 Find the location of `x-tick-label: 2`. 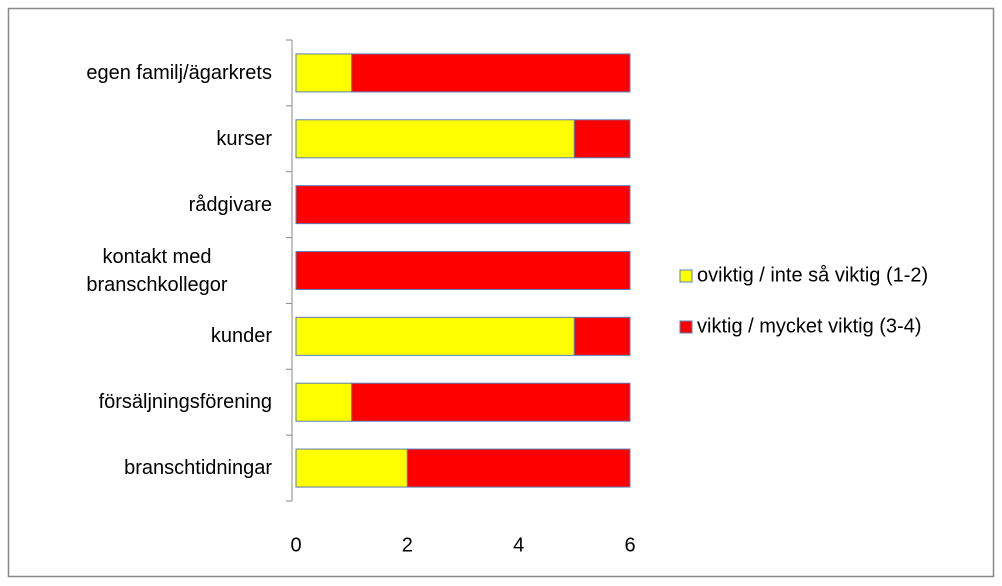

x-tick-label: 2 is located at coordinates (407, 545).